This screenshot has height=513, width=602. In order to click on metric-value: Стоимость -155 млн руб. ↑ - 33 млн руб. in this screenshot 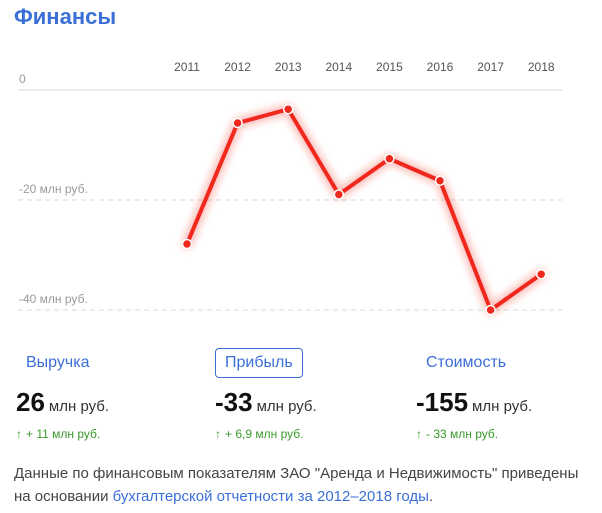, I will do `click(474, 394)`.